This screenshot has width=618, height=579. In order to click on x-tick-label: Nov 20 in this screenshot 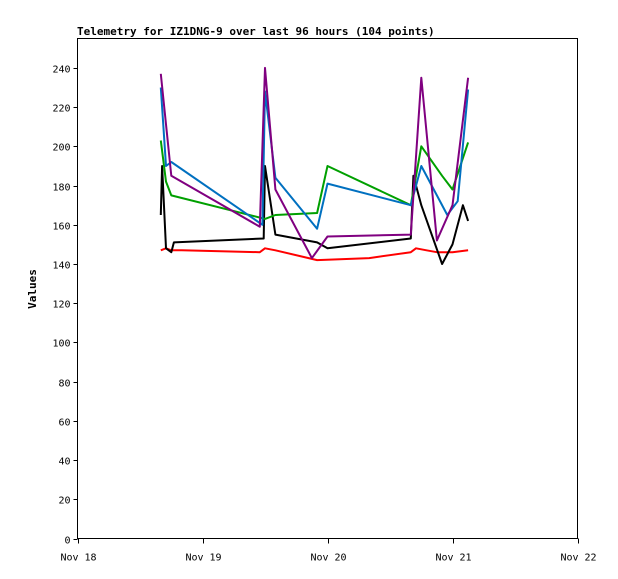, I will do `click(328, 558)`.